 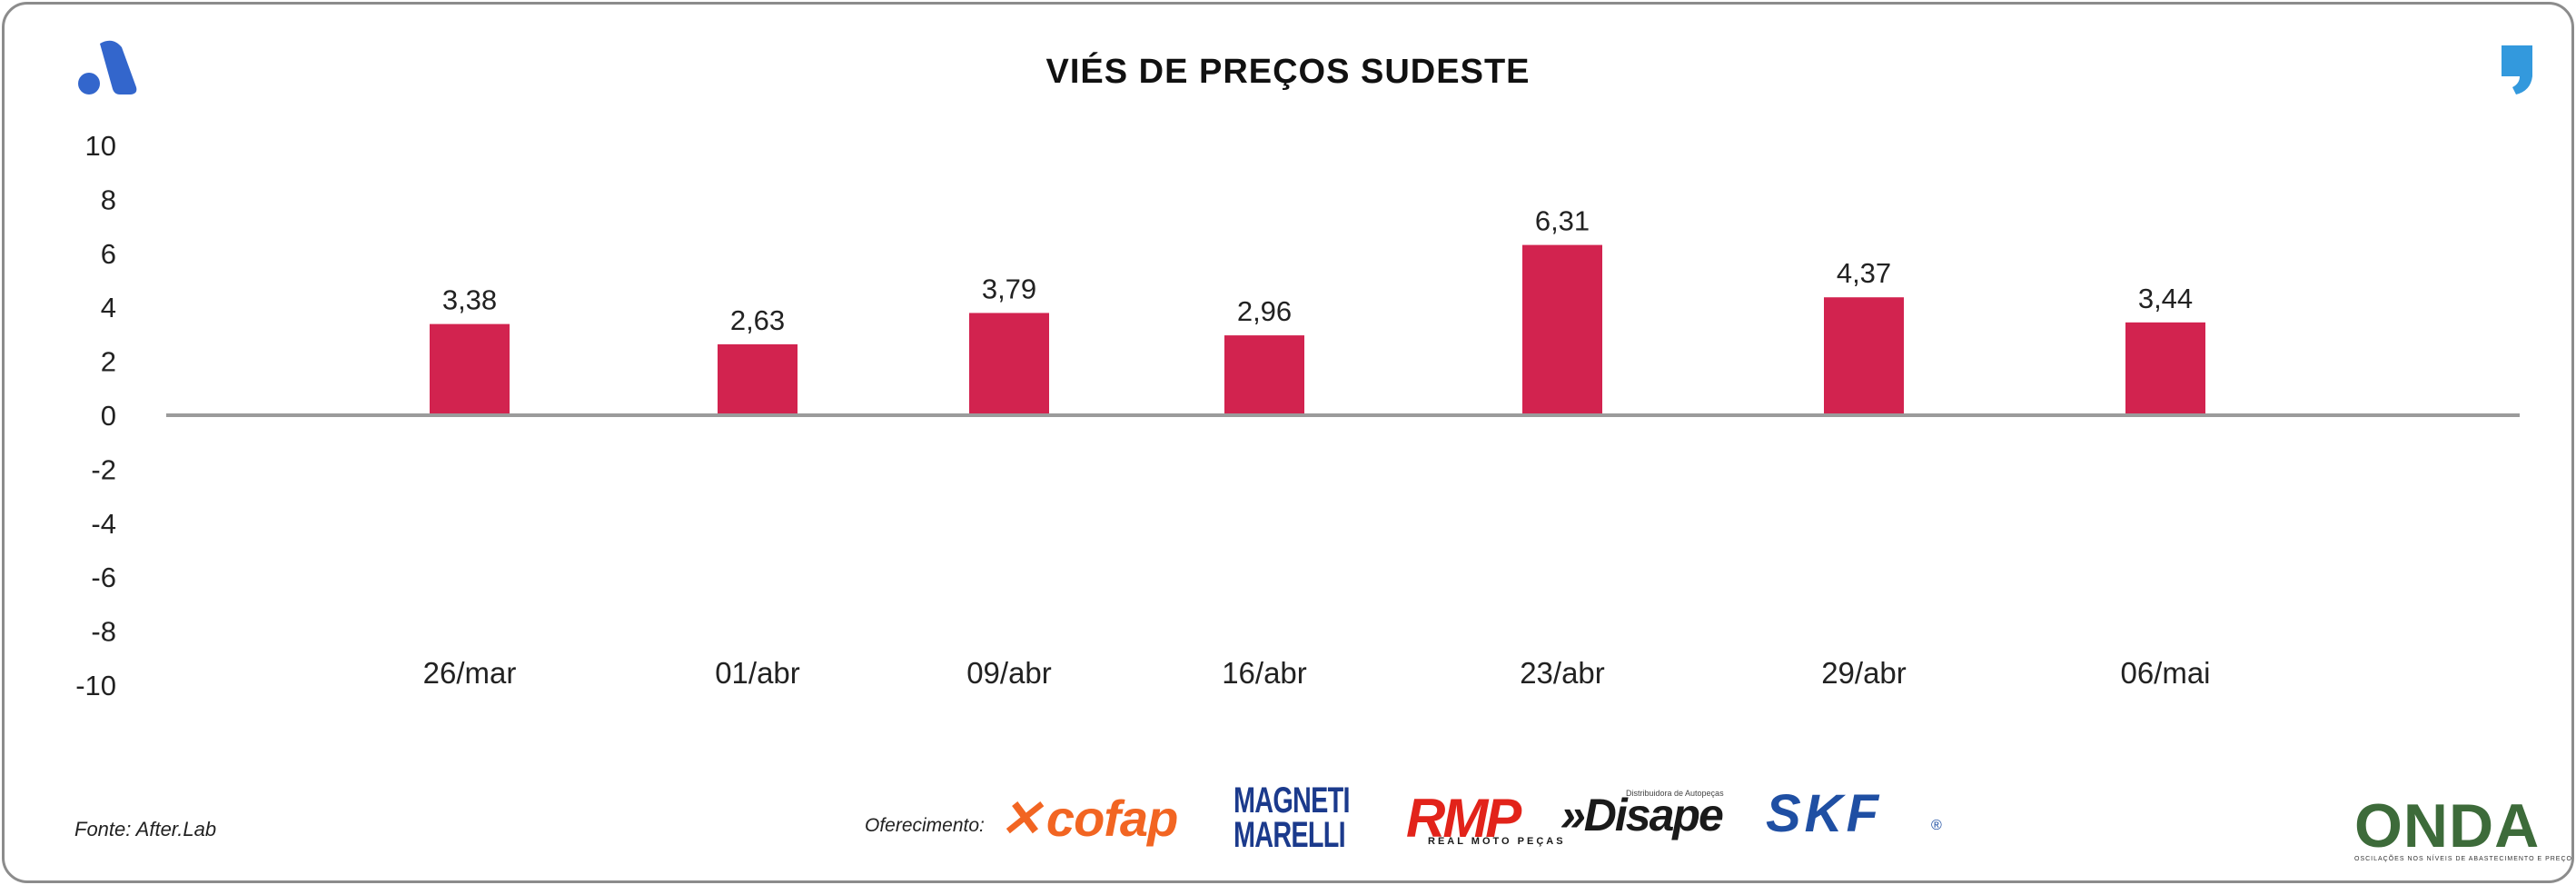 I want to click on x-tick-label: 16/abr, so click(x=1264, y=673).